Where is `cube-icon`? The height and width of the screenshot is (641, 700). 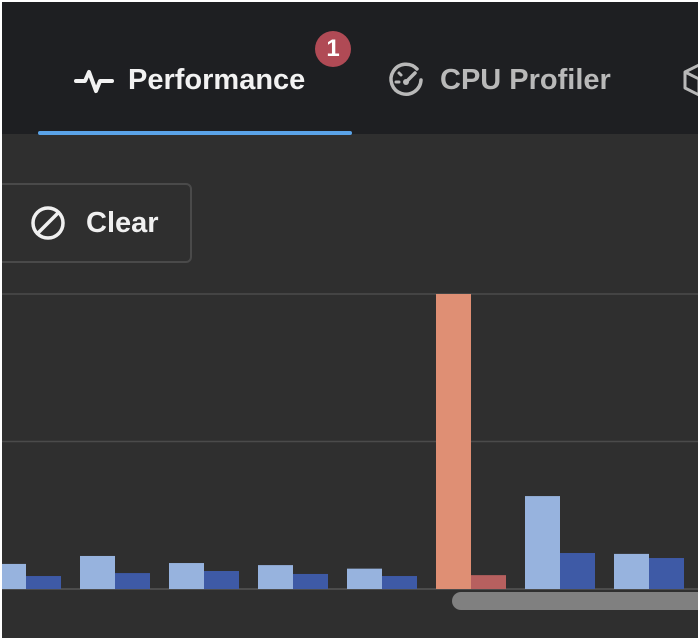
cube-icon is located at coordinates (688, 80).